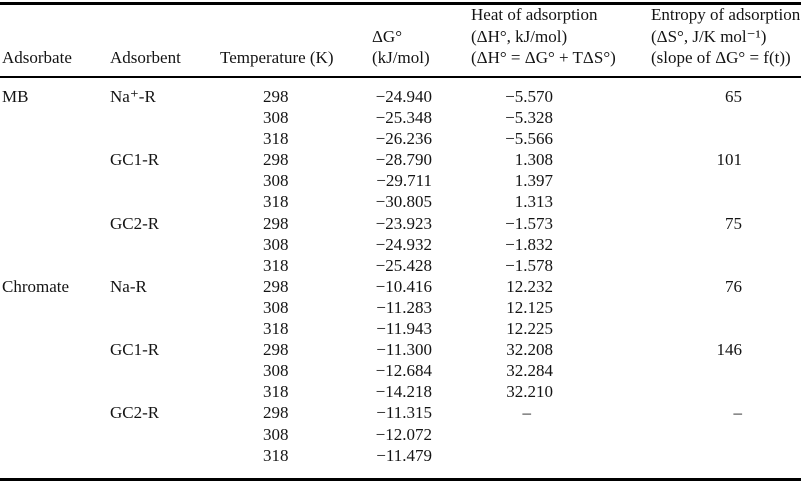  Describe the element at coordinates (403, 265) in the screenshot. I see `delta-g-cell: −25.428` at that location.